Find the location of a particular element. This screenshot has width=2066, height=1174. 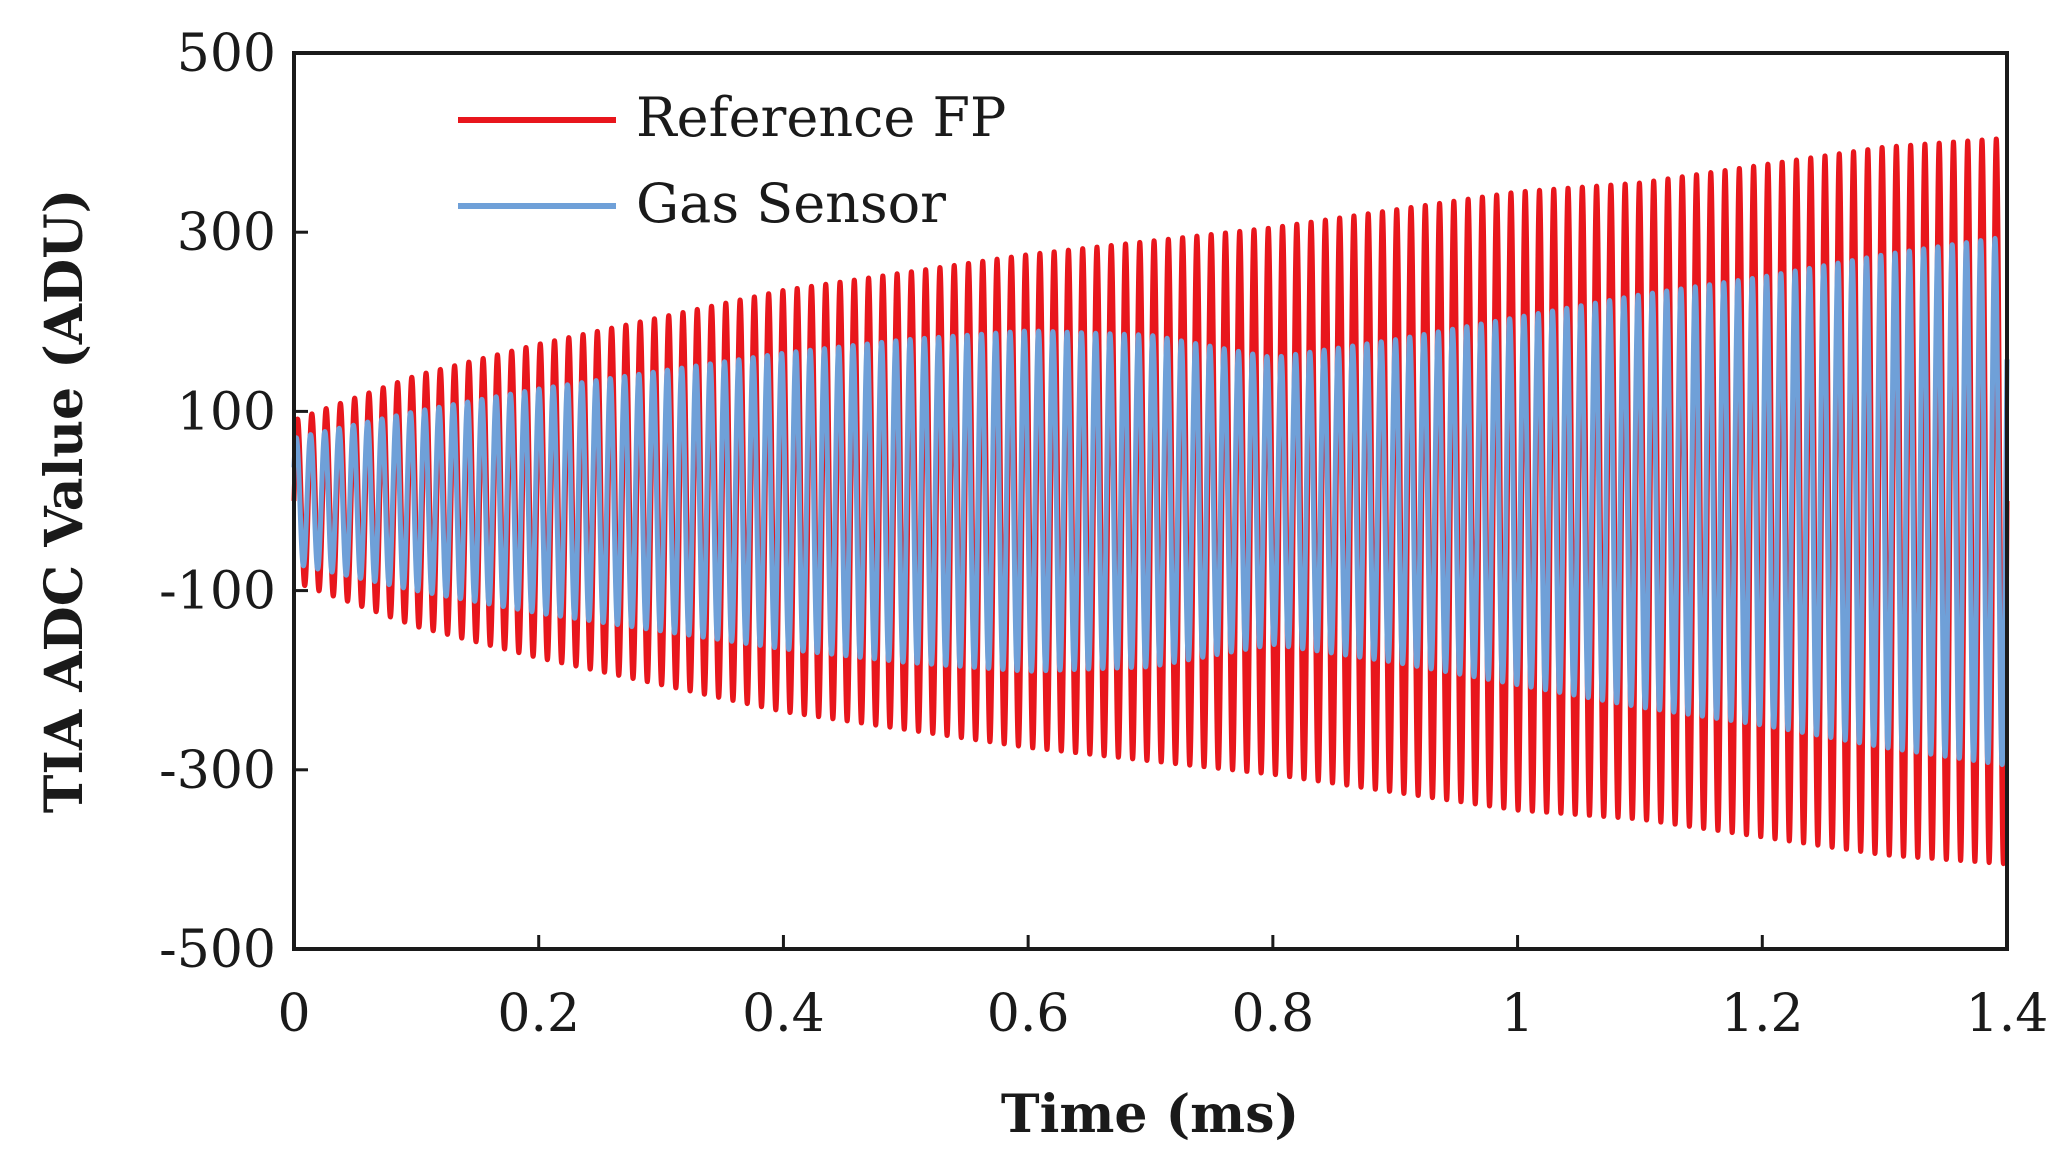

x-tick-label: 0.2 is located at coordinates (538, 1014).